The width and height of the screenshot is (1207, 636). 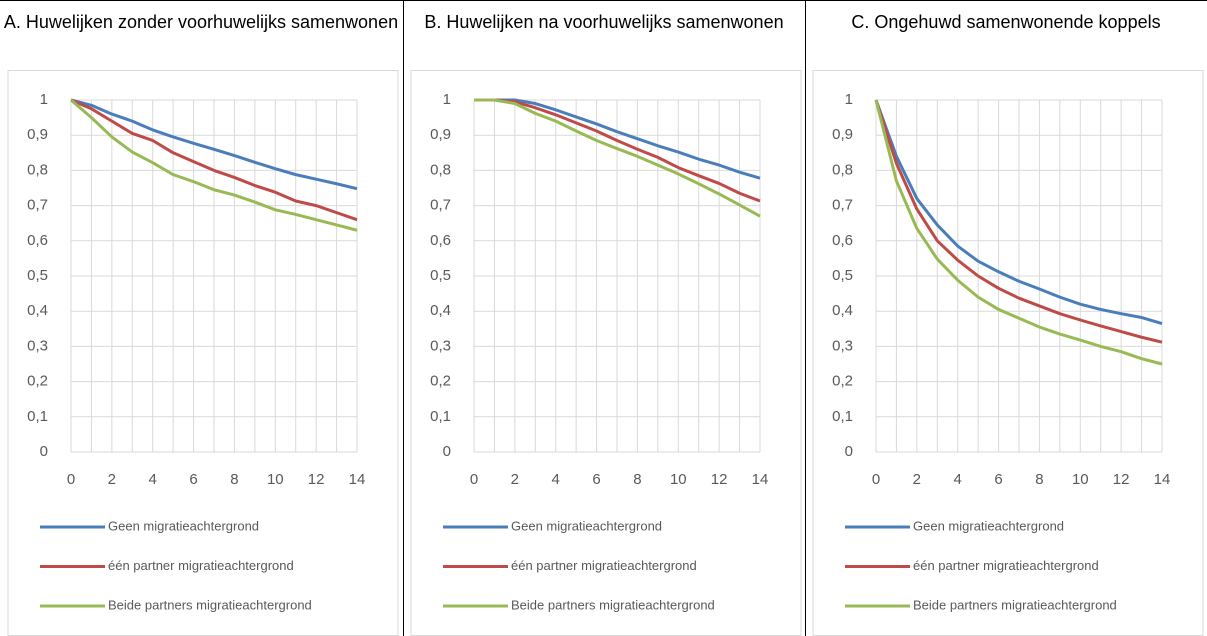 I want to click on panel-title: C. Ongehuwd samenwonende koppels, so click(x=1006, y=22).